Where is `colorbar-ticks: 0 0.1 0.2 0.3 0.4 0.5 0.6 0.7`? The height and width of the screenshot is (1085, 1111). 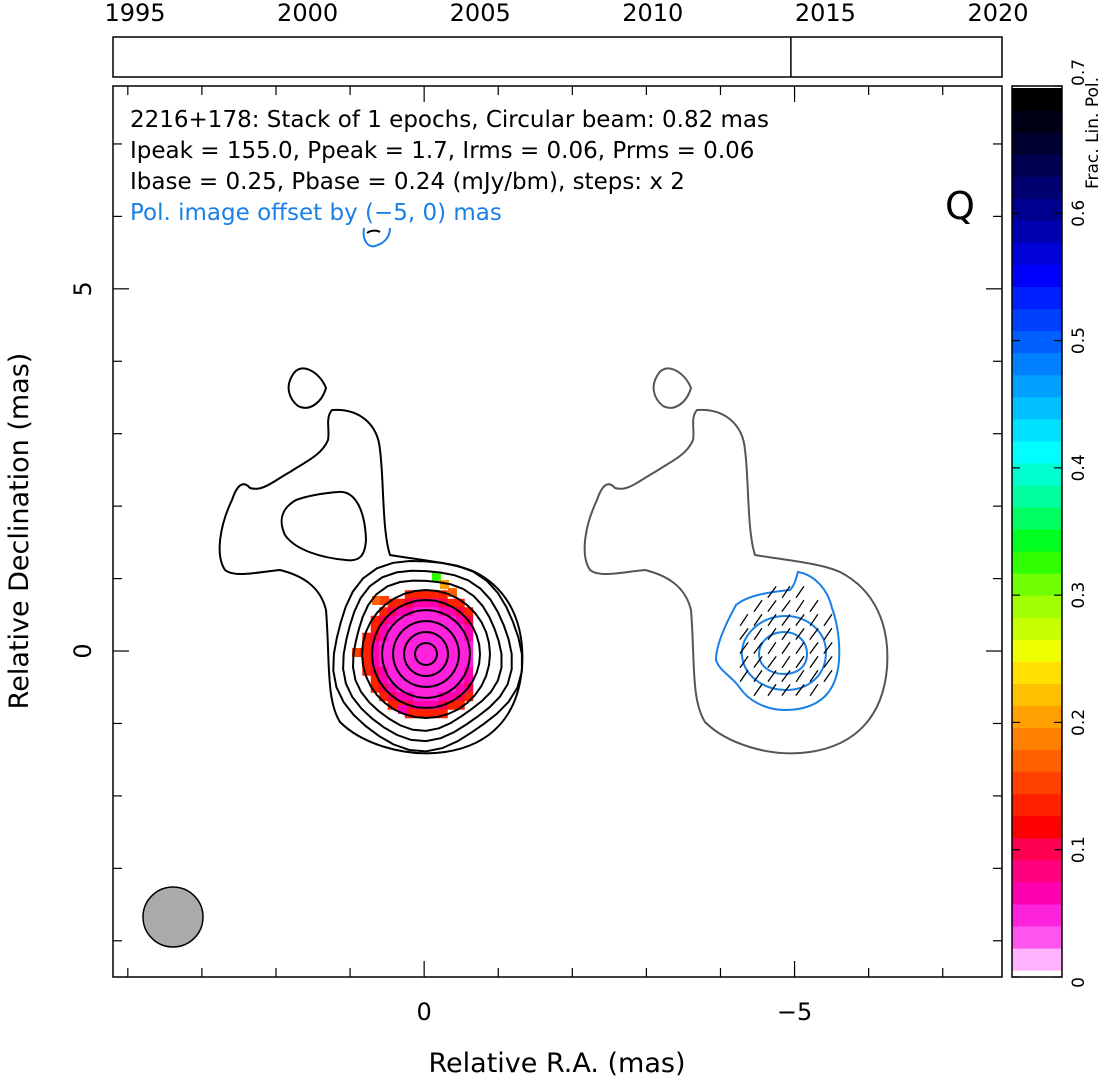 colorbar-ticks: 0 0.1 0.2 0.3 0.4 0.5 0.6 0.7 is located at coordinates (1050, 523).